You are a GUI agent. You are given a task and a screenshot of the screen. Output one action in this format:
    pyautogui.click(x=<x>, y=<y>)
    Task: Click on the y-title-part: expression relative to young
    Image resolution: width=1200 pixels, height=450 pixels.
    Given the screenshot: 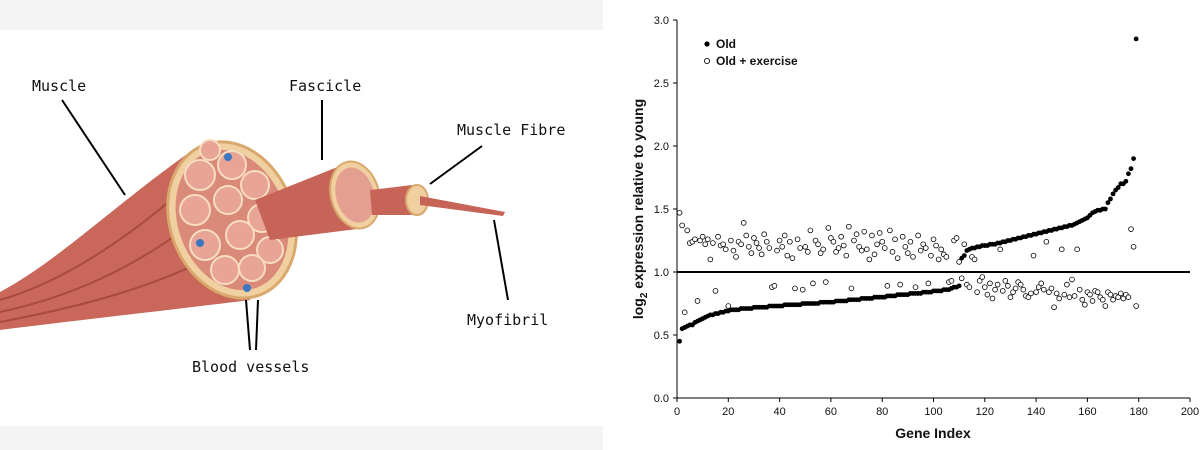 What is the action you would take?
    pyautogui.click(x=638, y=196)
    